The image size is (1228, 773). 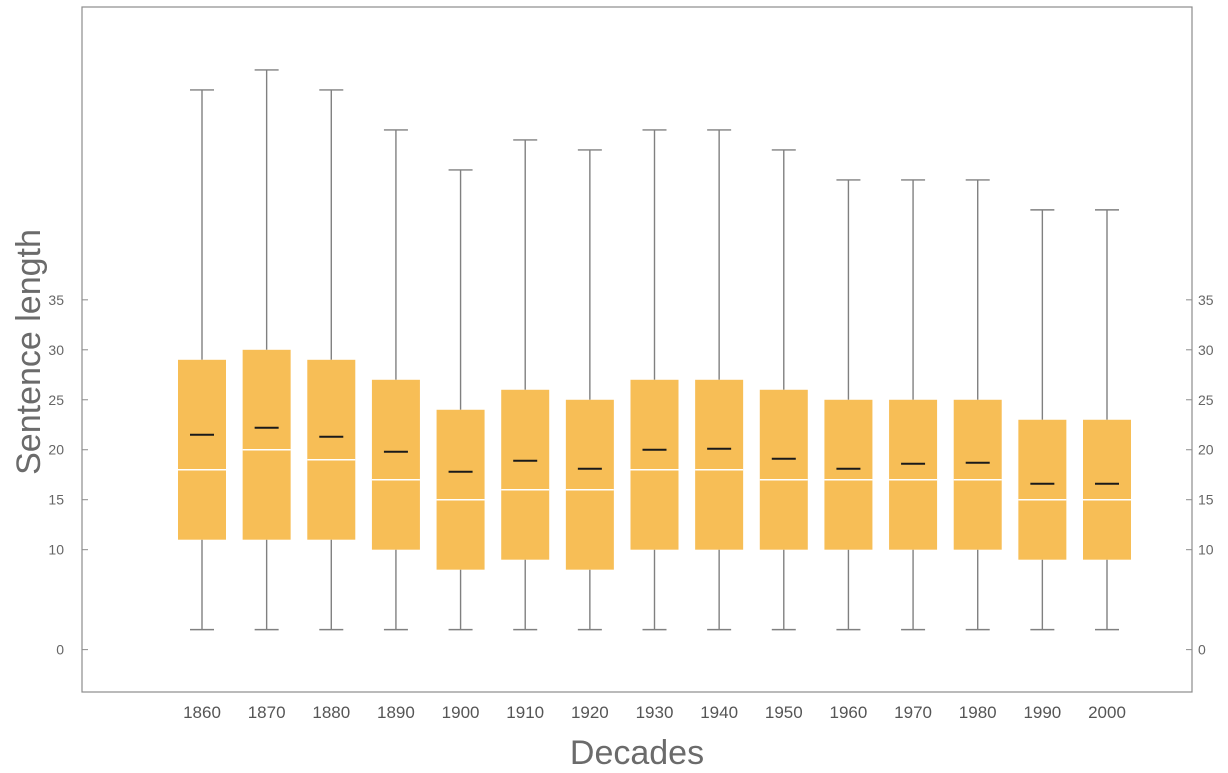 I want to click on box-1910, so click(x=525, y=385).